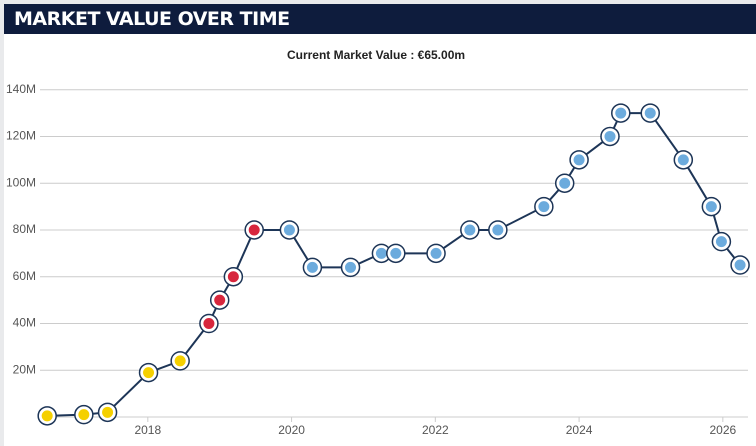  I want to click on y-tick-label: 120M, so click(21, 136).